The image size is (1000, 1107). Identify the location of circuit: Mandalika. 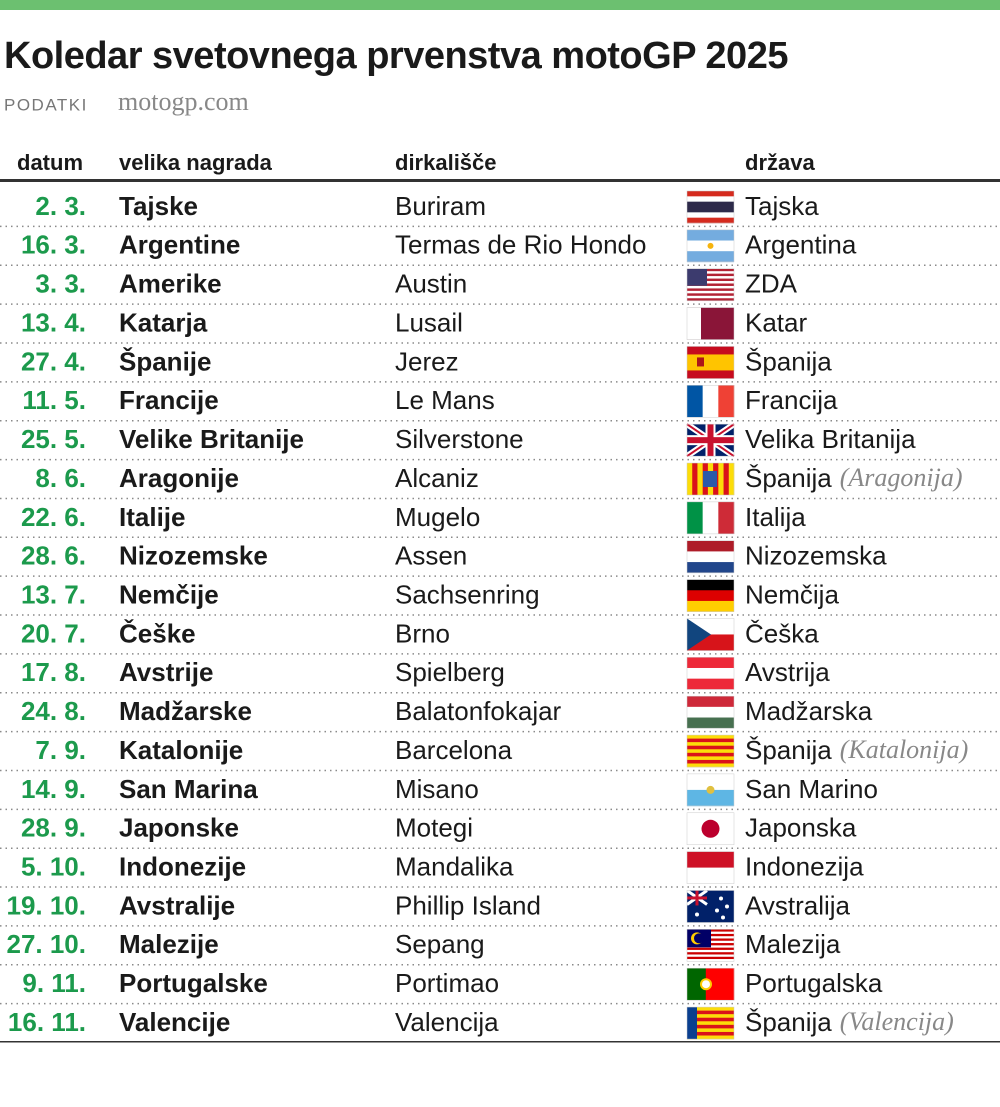
(454, 866).